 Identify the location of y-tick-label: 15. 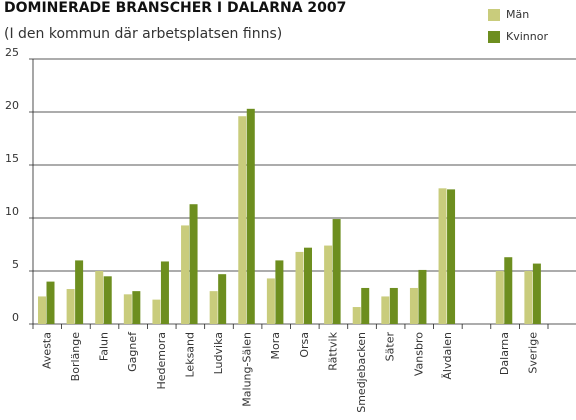
(12, 158).